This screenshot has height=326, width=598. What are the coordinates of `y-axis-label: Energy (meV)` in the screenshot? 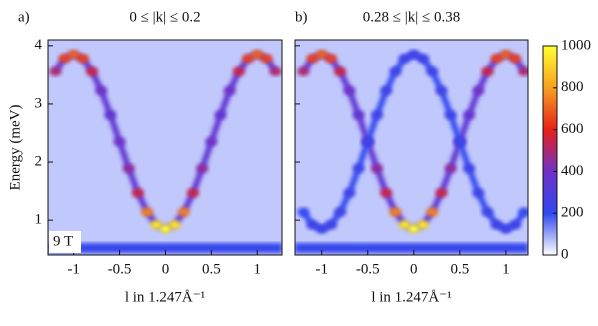 It's located at (15, 148).